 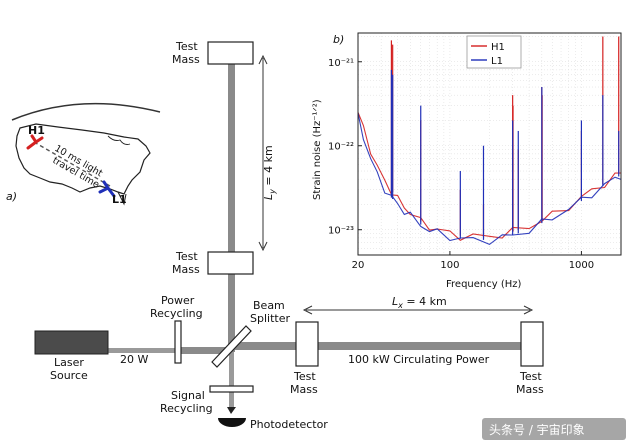 I want to click on watermark: 头条号 / 宇宙印象, so click(x=554, y=429).